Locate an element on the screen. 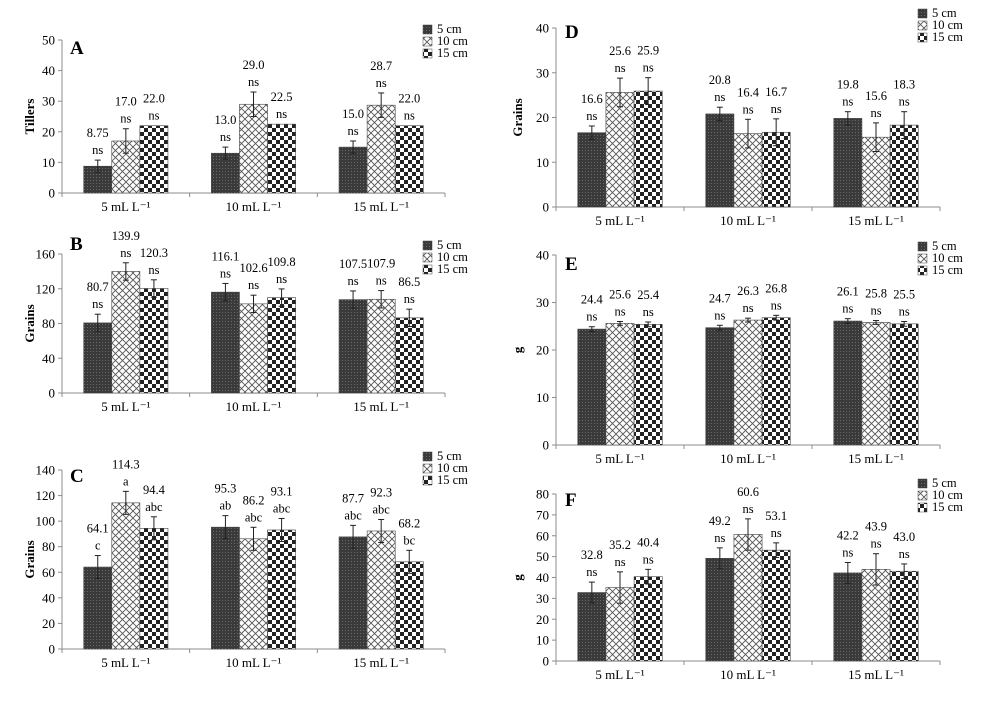 Image resolution: width=992 pixels, height=710 pixels. significance-letter: c is located at coordinates (98, 546).